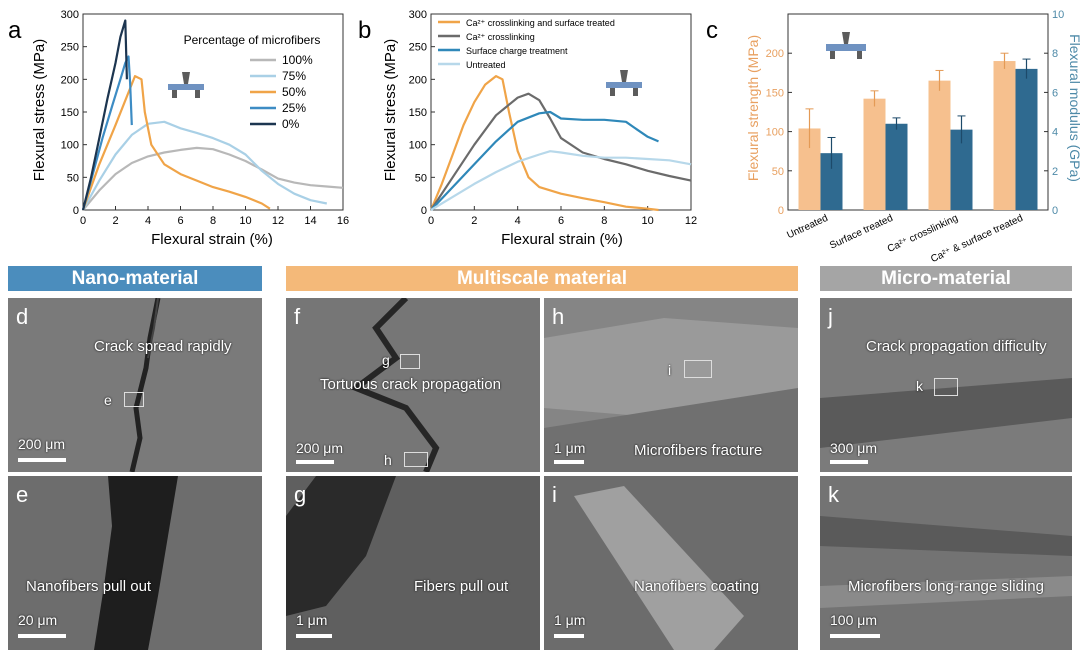 The width and height of the screenshot is (1080, 654). What do you see at coordinates (1055, 172) in the screenshot?
I see `y-tick-label-right: 2` at bounding box center [1055, 172].